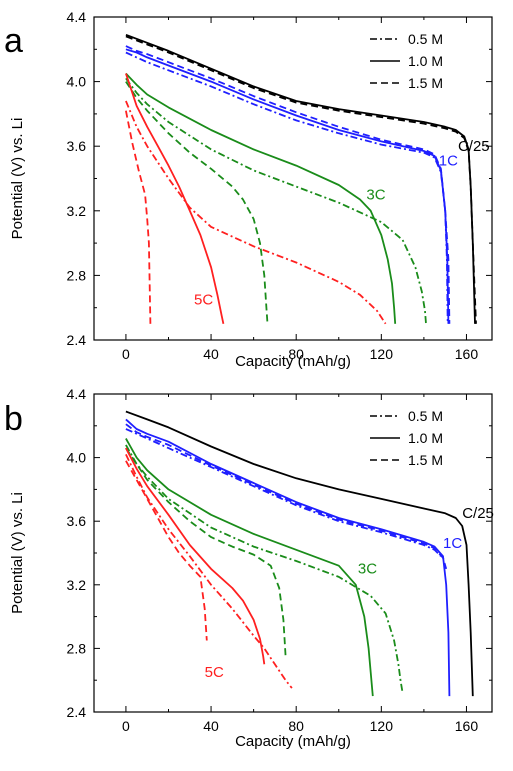 Image resolution: width=513 pixels, height=771 pixels. Describe the element at coordinates (13, 419) in the screenshot. I see `panel-label: b` at that location.